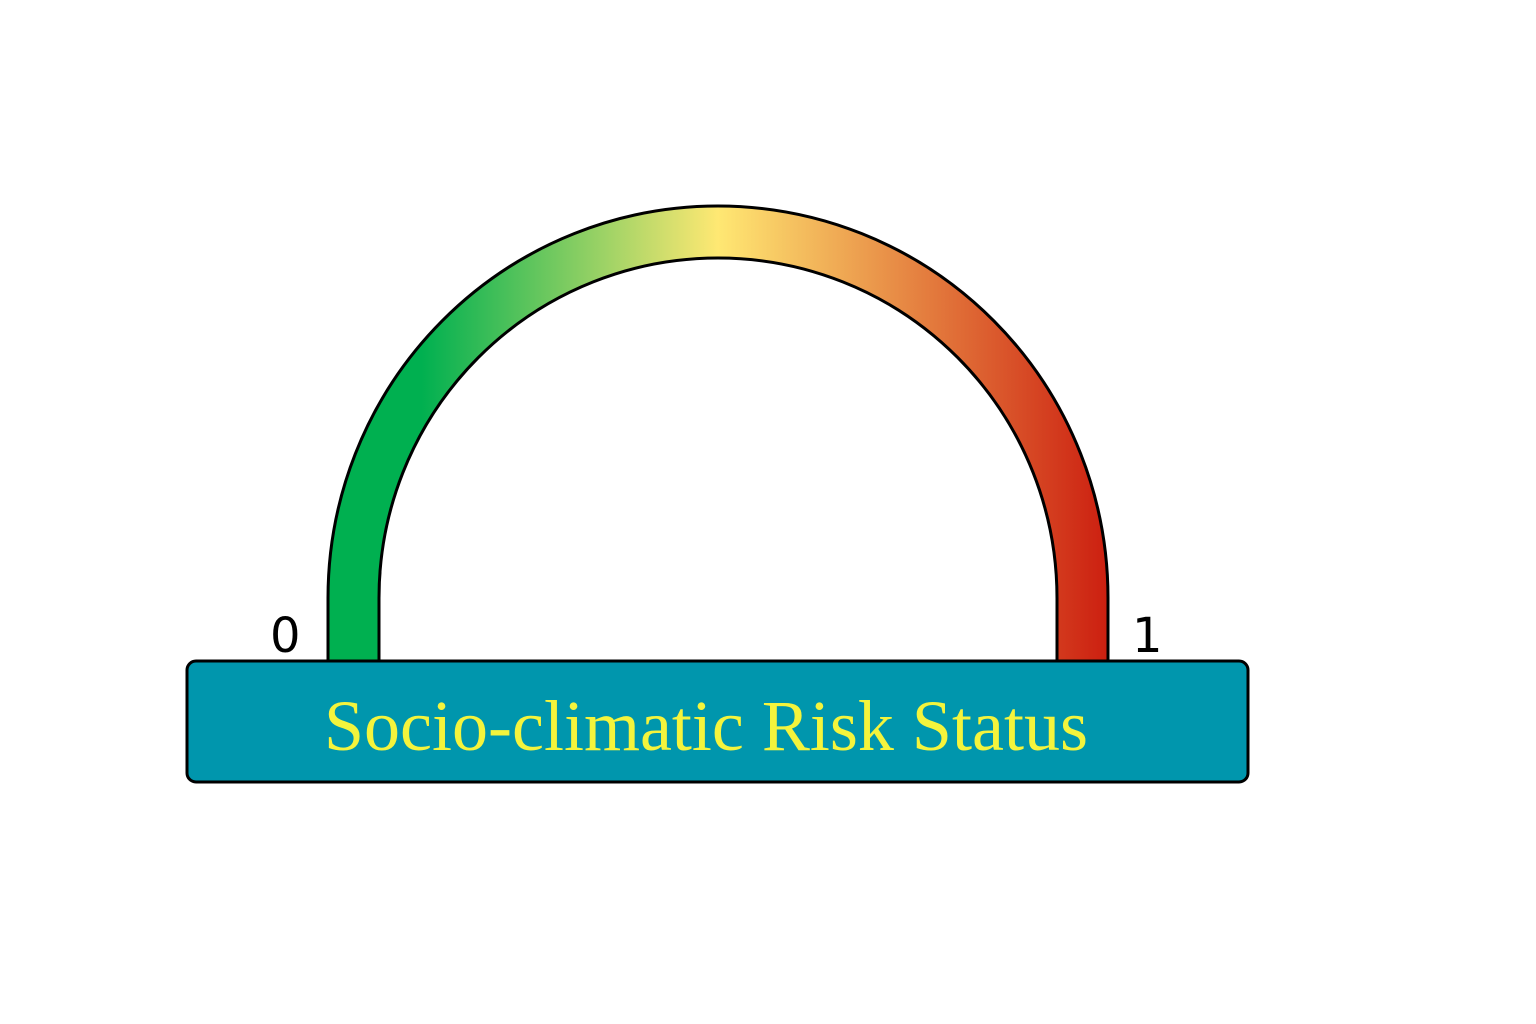  What do you see at coordinates (1147, 636) in the screenshot?
I see `gauge-max-label: 1` at bounding box center [1147, 636].